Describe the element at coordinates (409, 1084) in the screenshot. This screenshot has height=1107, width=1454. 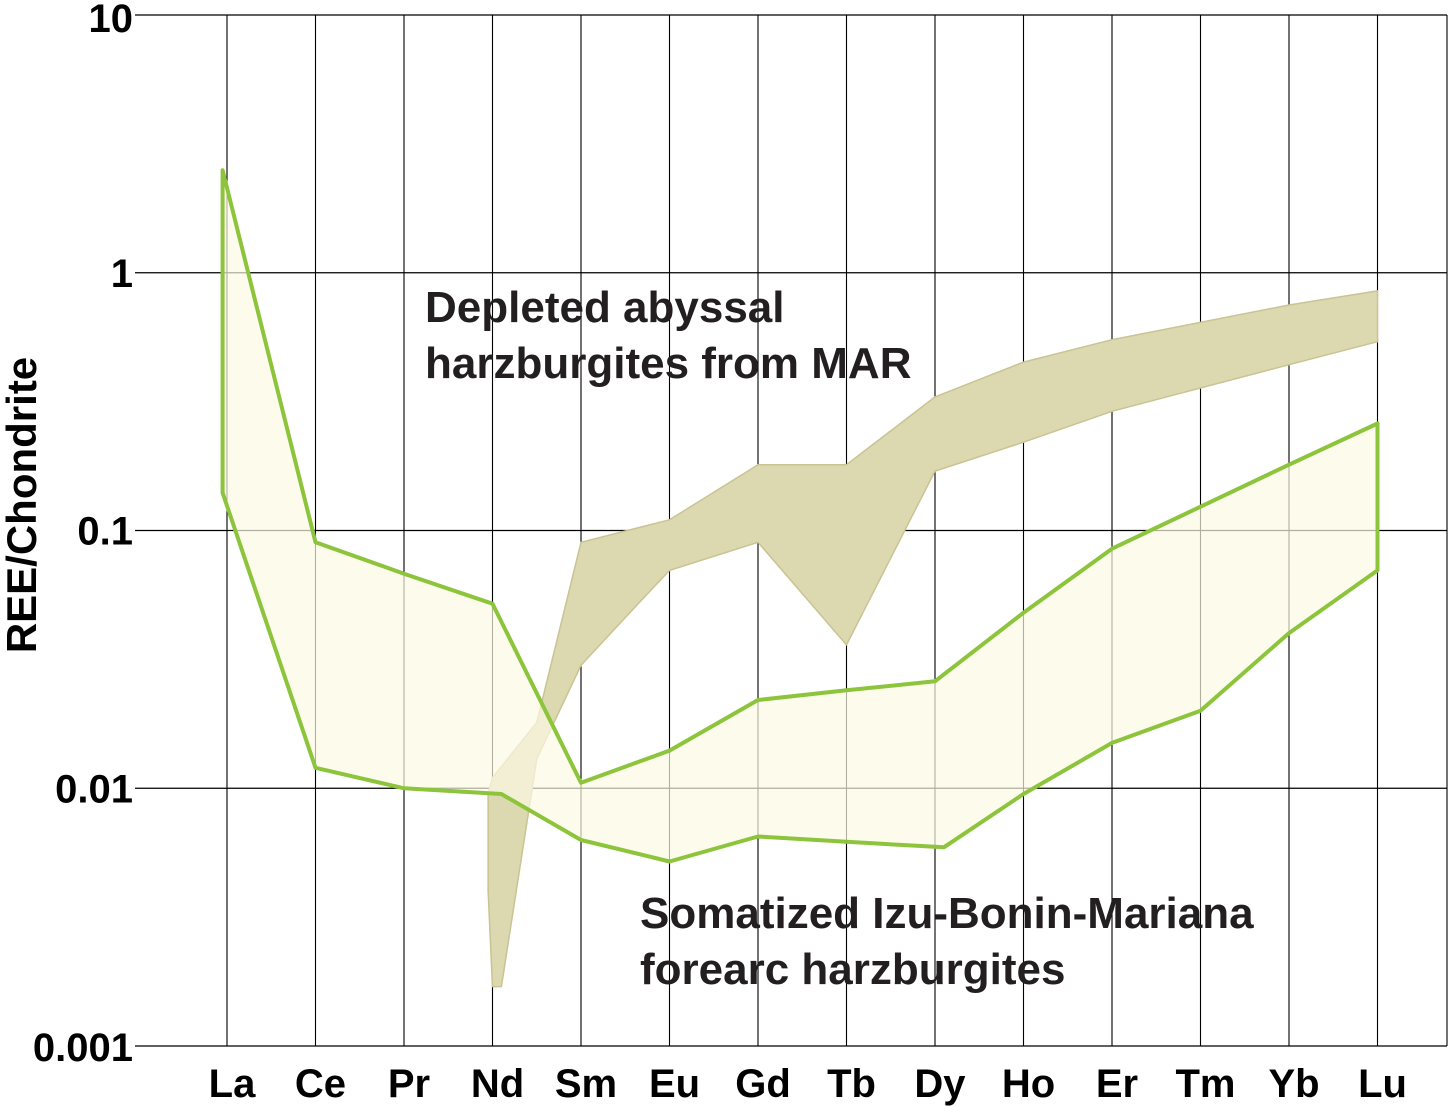
I see `x-tick-label: Pr` at that location.